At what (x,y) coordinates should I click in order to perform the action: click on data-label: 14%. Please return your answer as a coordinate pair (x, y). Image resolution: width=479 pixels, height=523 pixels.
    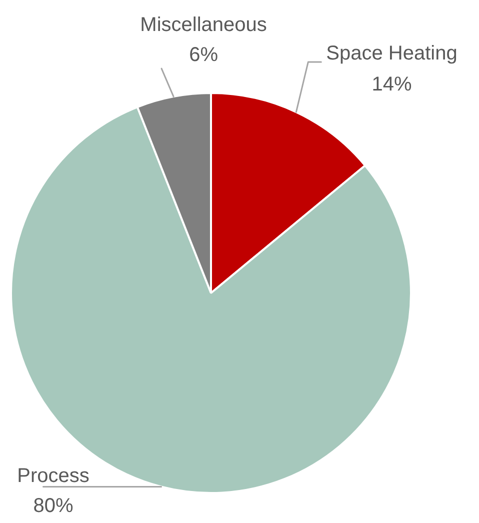
    Looking at the image, I should click on (392, 85).